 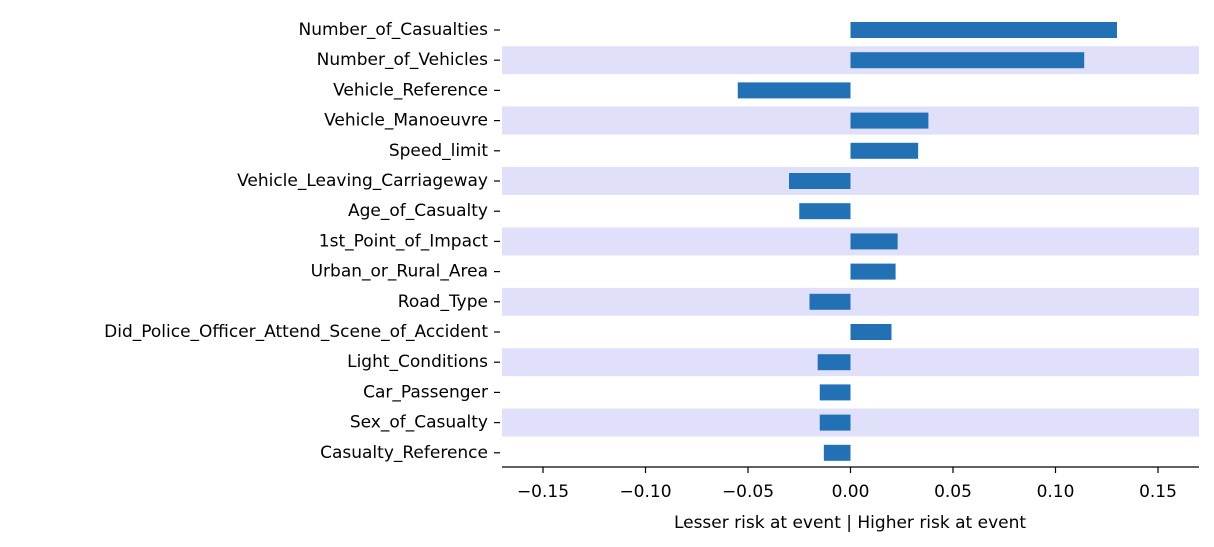 I want to click on y-tick-label: Vehicle_Reference, so click(x=410, y=90).